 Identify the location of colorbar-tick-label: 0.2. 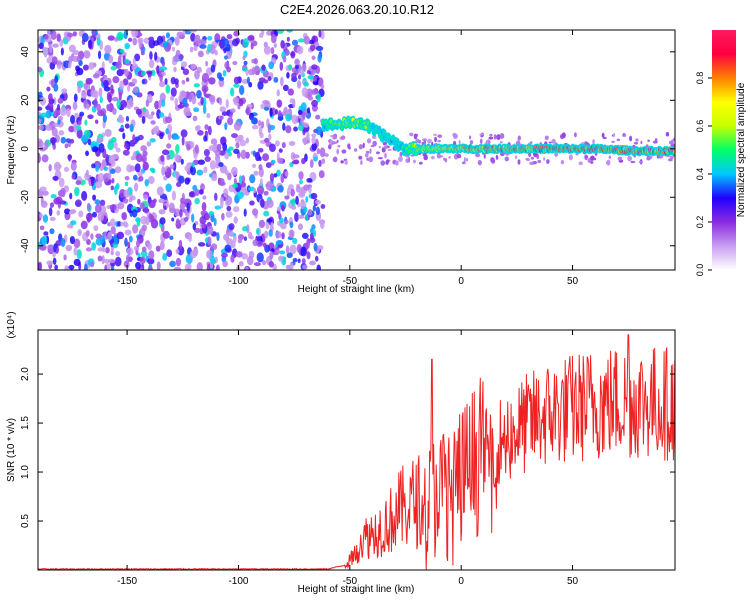
(700, 222).